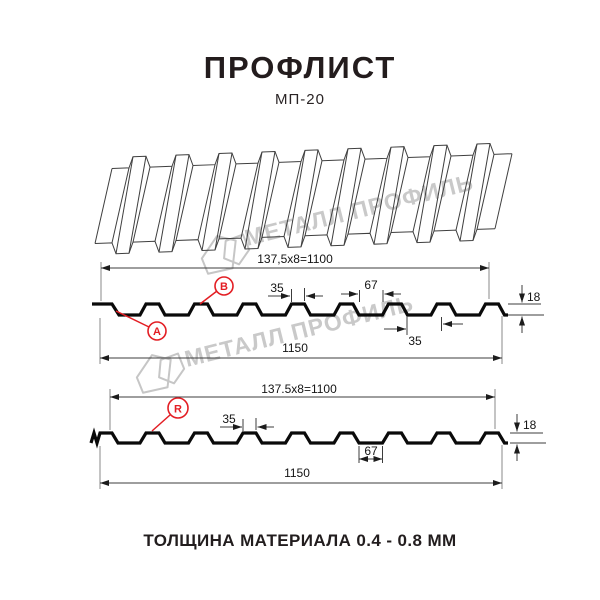 Image resolution: width=600 pixels, height=600 pixels. I want to click on leader-line-a, so click(132, 319).